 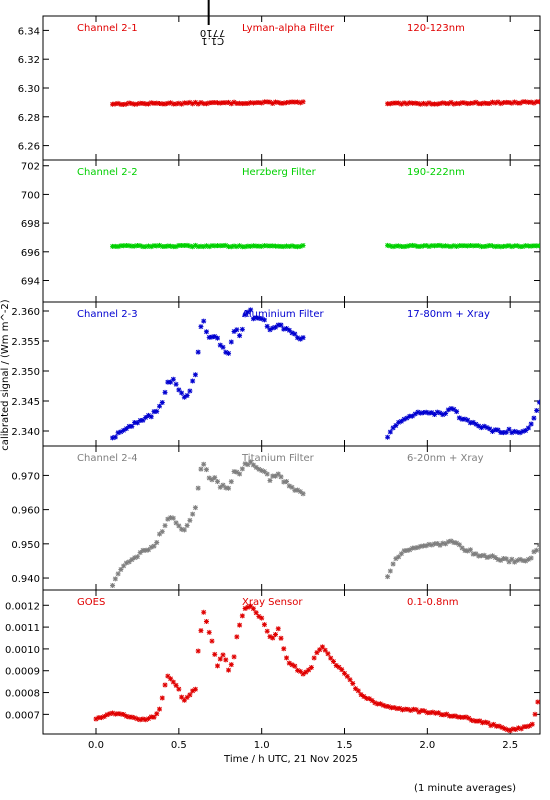 What do you see at coordinates (345, 745) in the screenshot?
I see `x-tick-label: 1.5` at bounding box center [345, 745].